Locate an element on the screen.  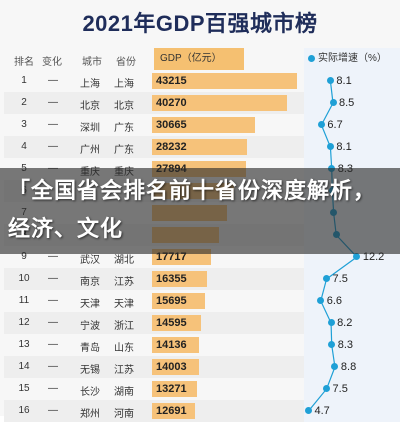
province-cell: 湖南 is located at coordinates (124, 392).